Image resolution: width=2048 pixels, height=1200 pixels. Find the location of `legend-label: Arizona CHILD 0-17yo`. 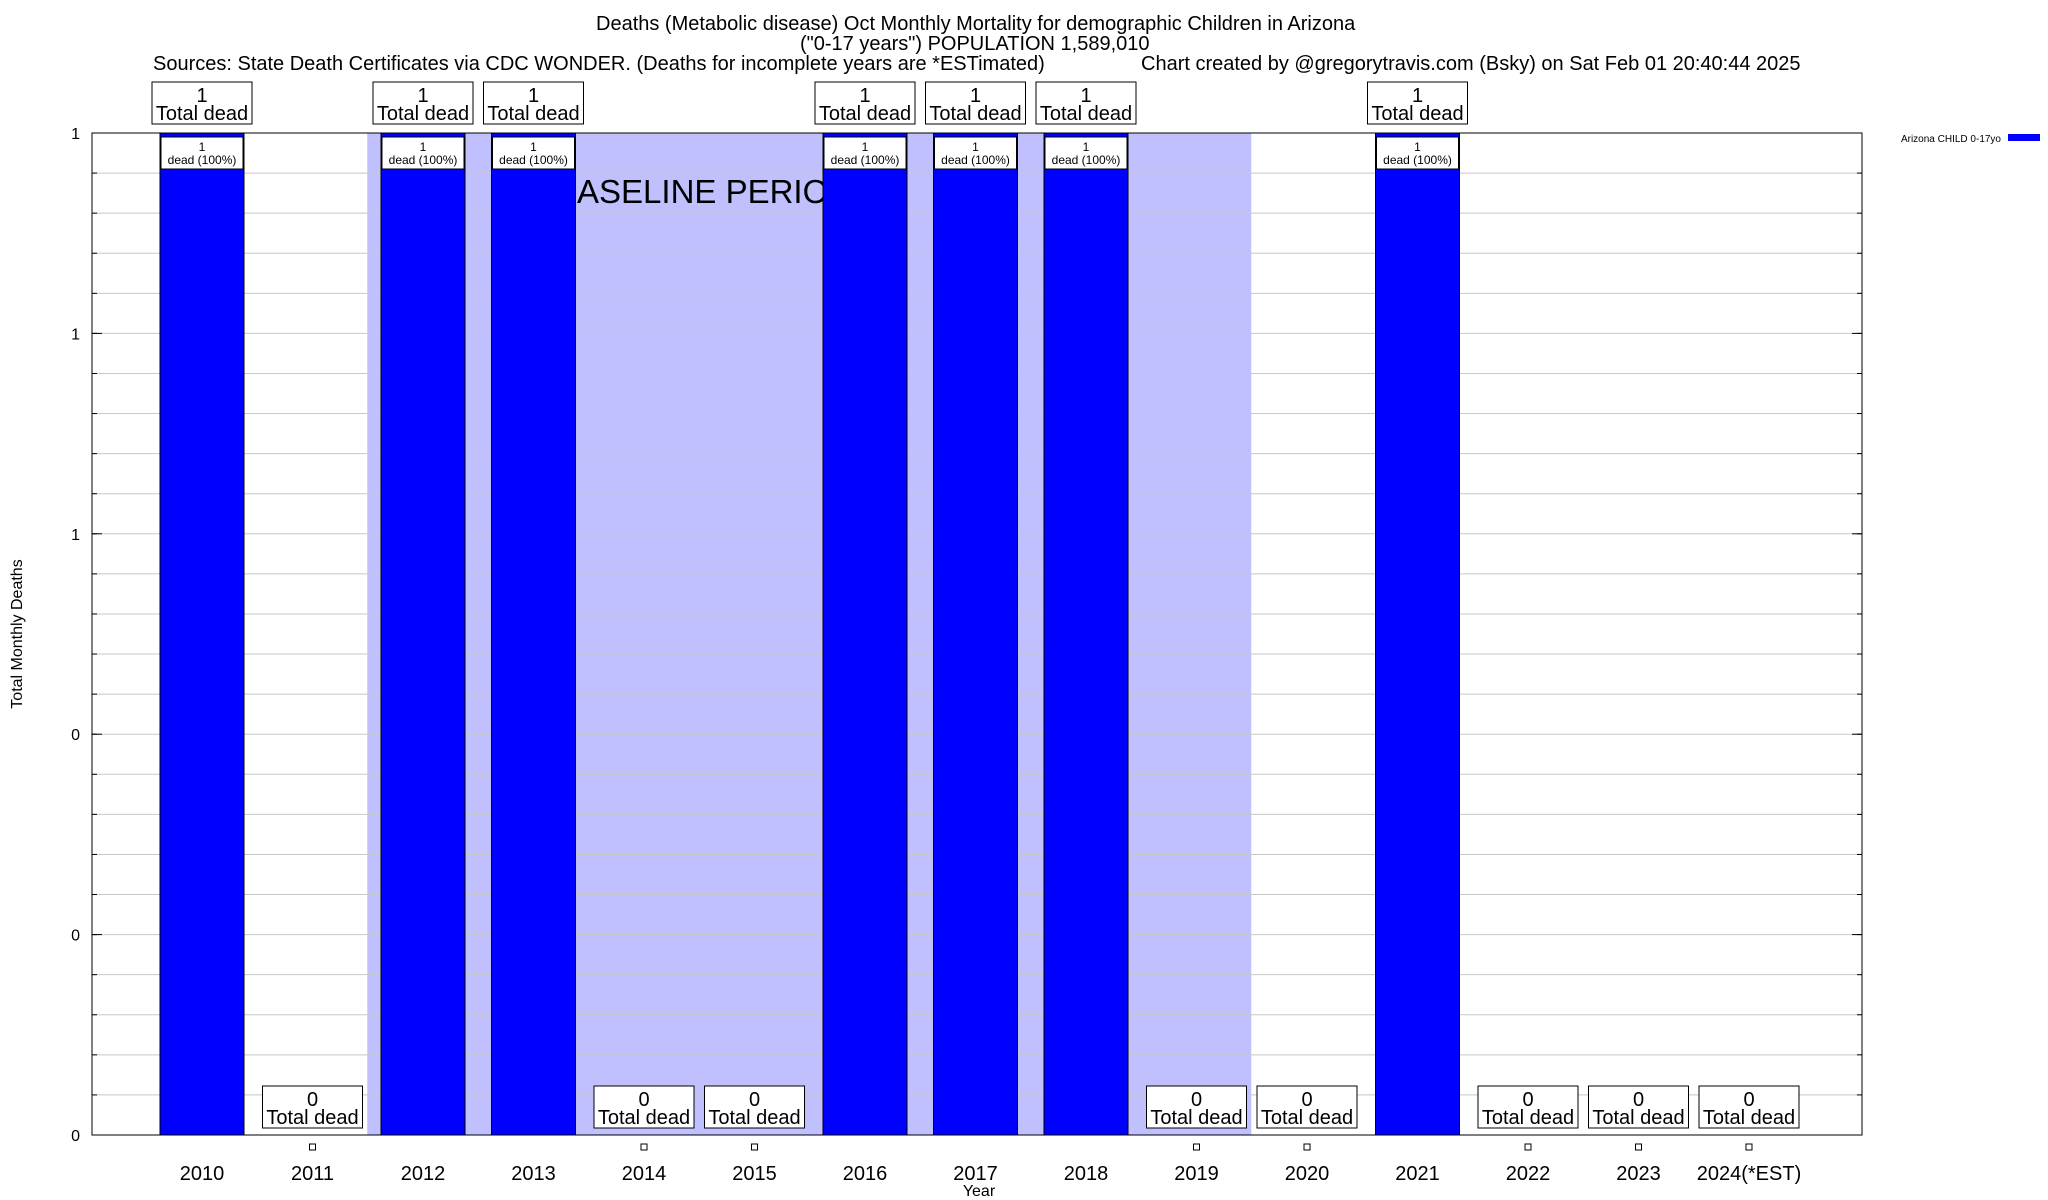

legend-label: Arizona CHILD 0-17yo is located at coordinates (1951, 139).